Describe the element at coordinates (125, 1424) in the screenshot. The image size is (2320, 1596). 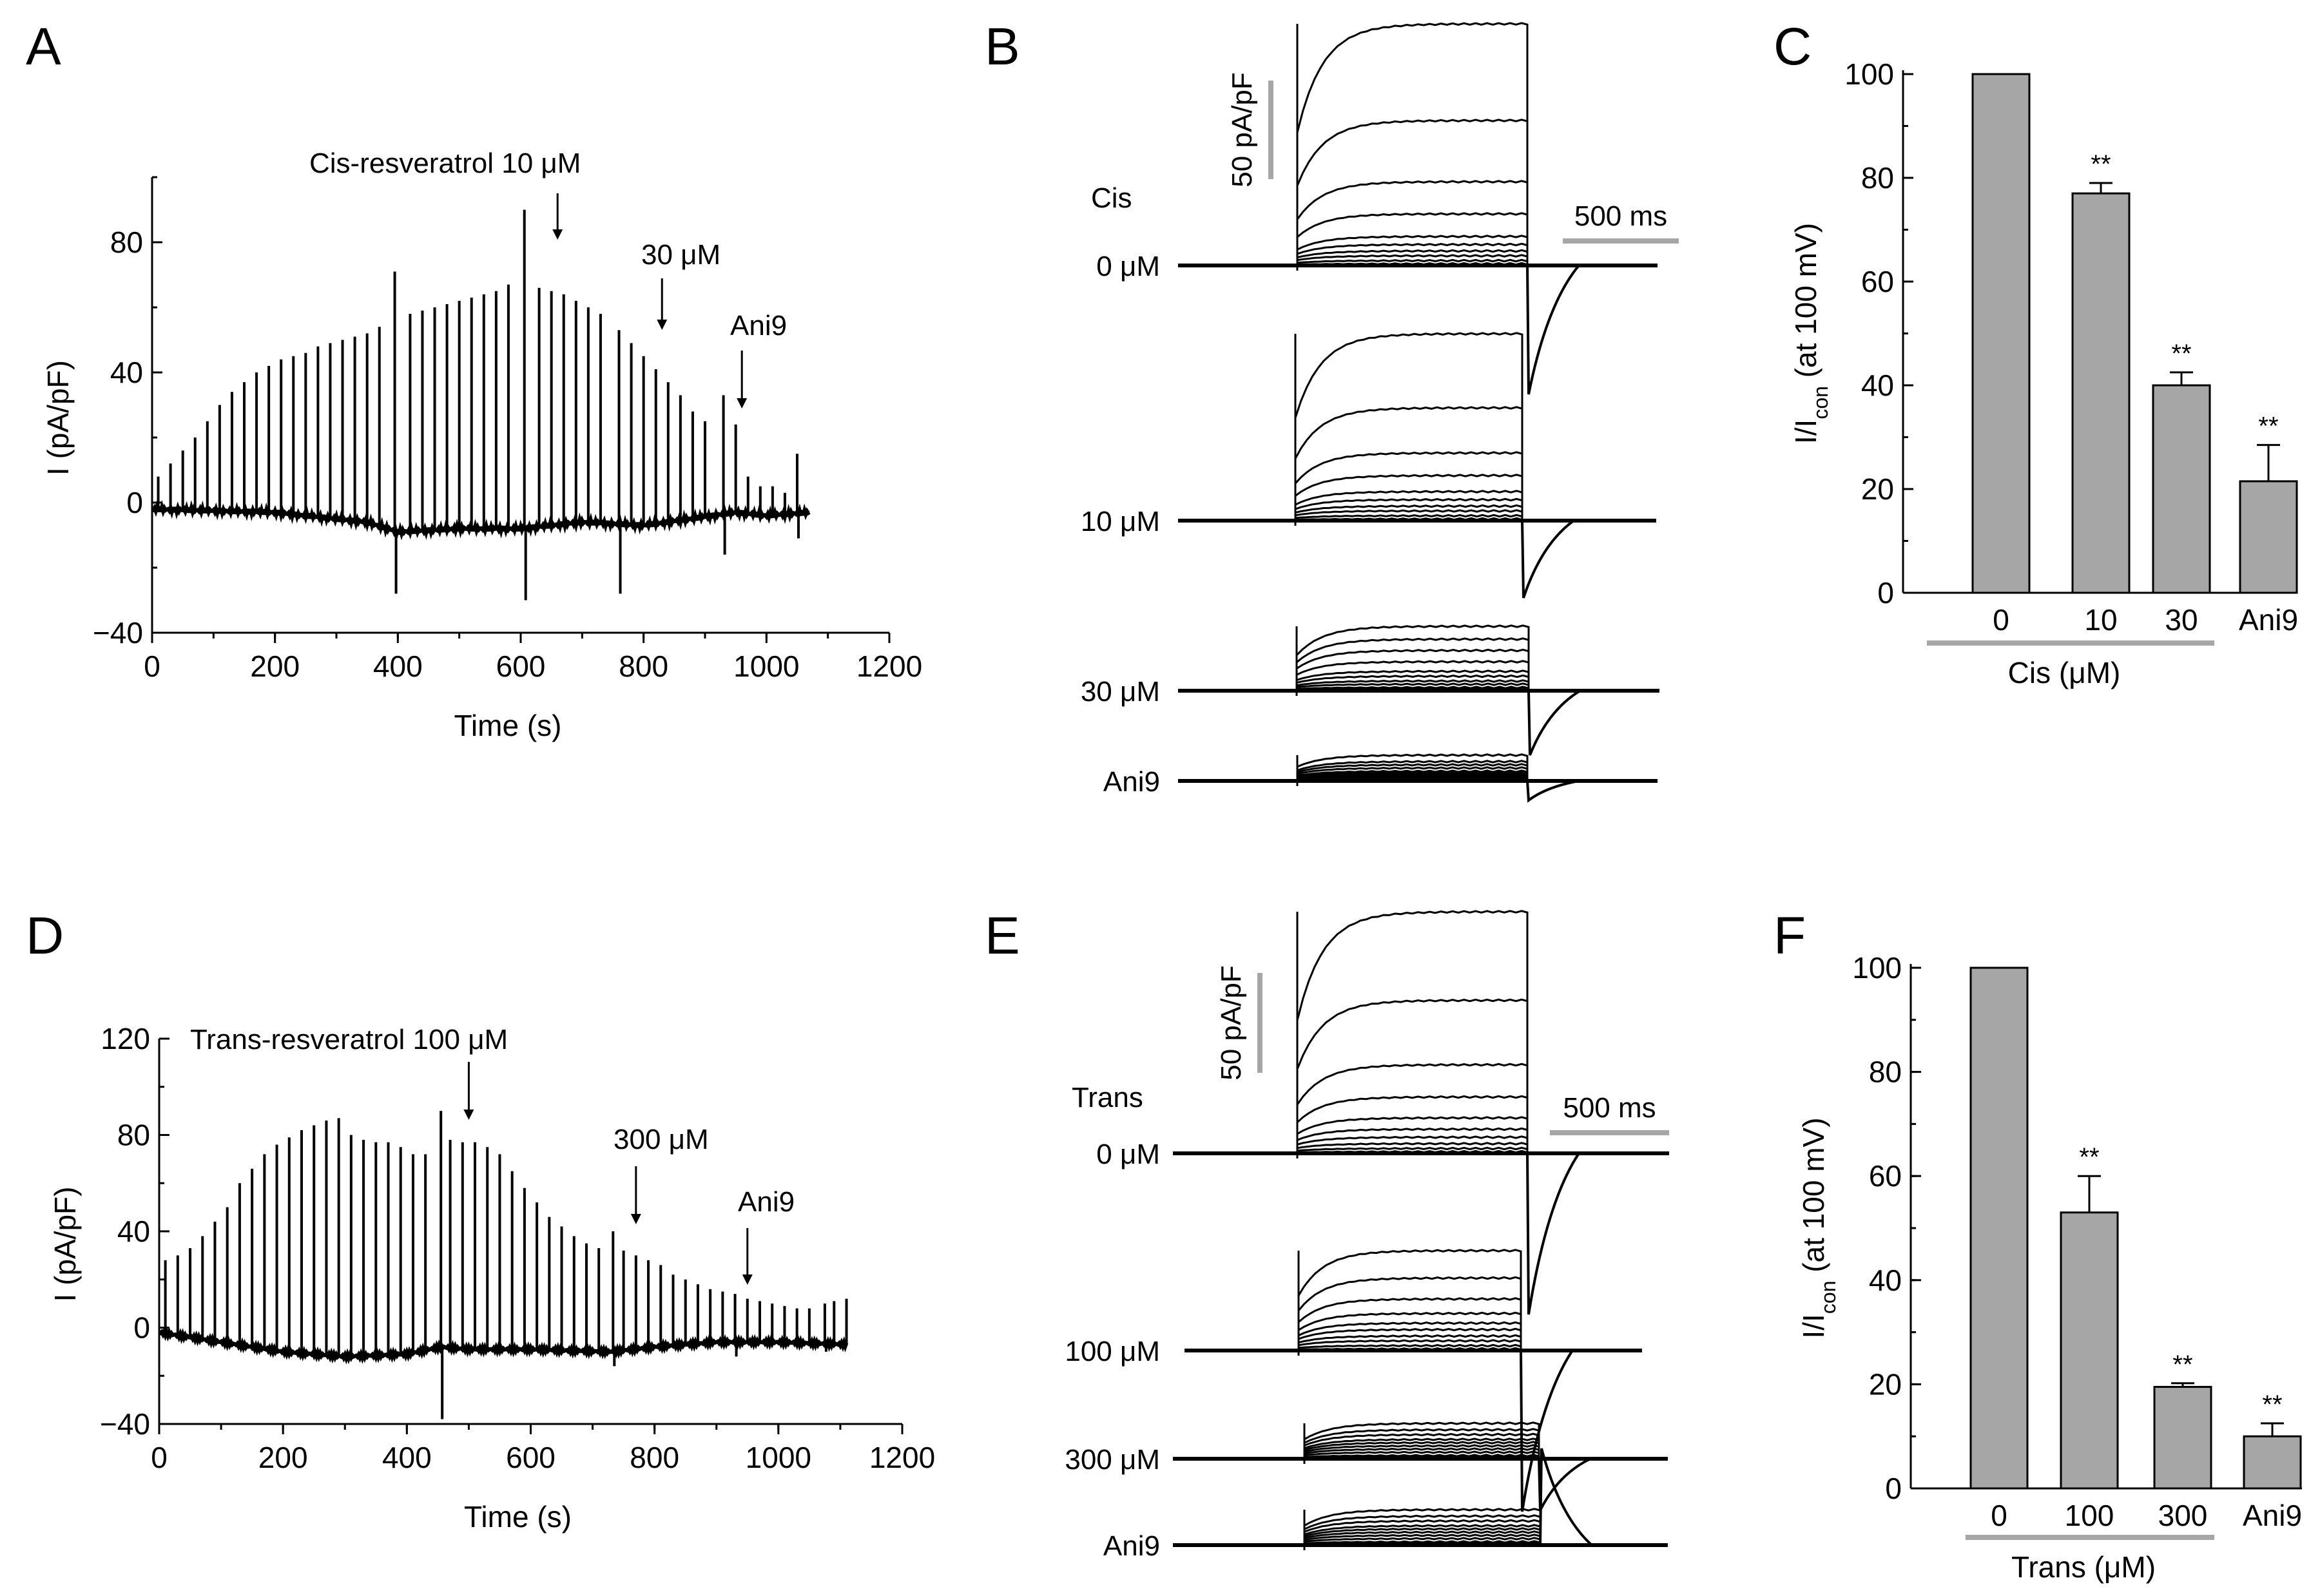
I see `y-tick-label: −40` at that location.